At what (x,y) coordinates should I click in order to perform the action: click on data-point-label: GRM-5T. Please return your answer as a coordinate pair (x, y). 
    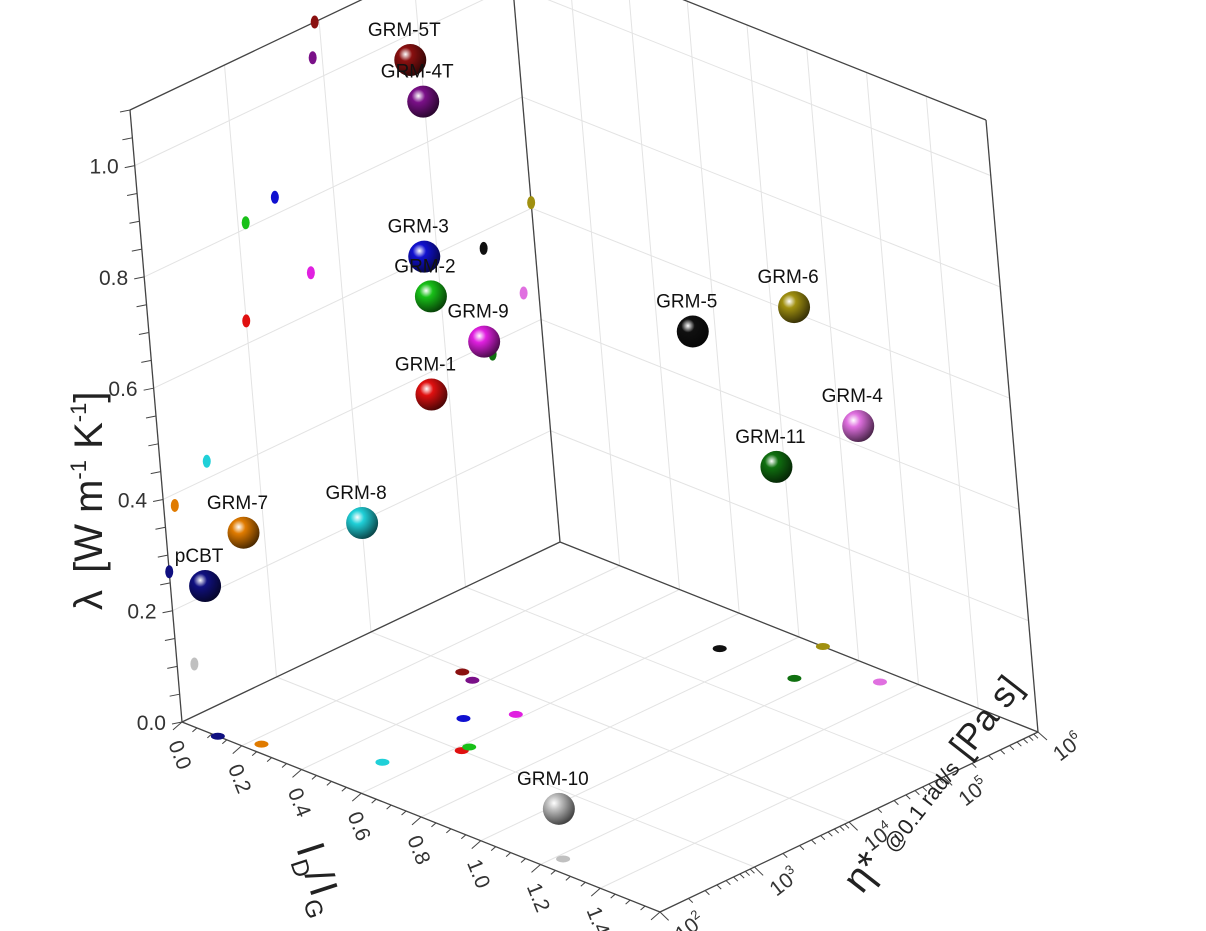
    Looking at the image, I should click on (404, 30).